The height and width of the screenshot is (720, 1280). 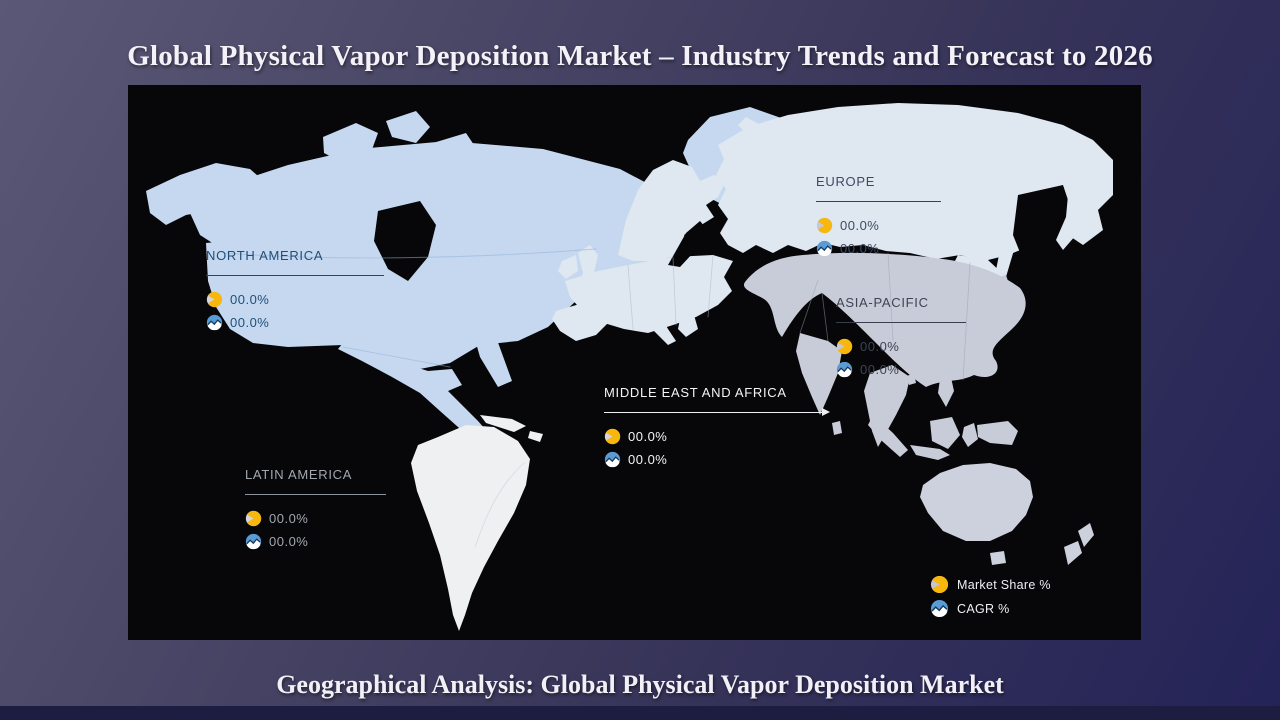 I want to click on island-ireland, so click(x=568, y=267).